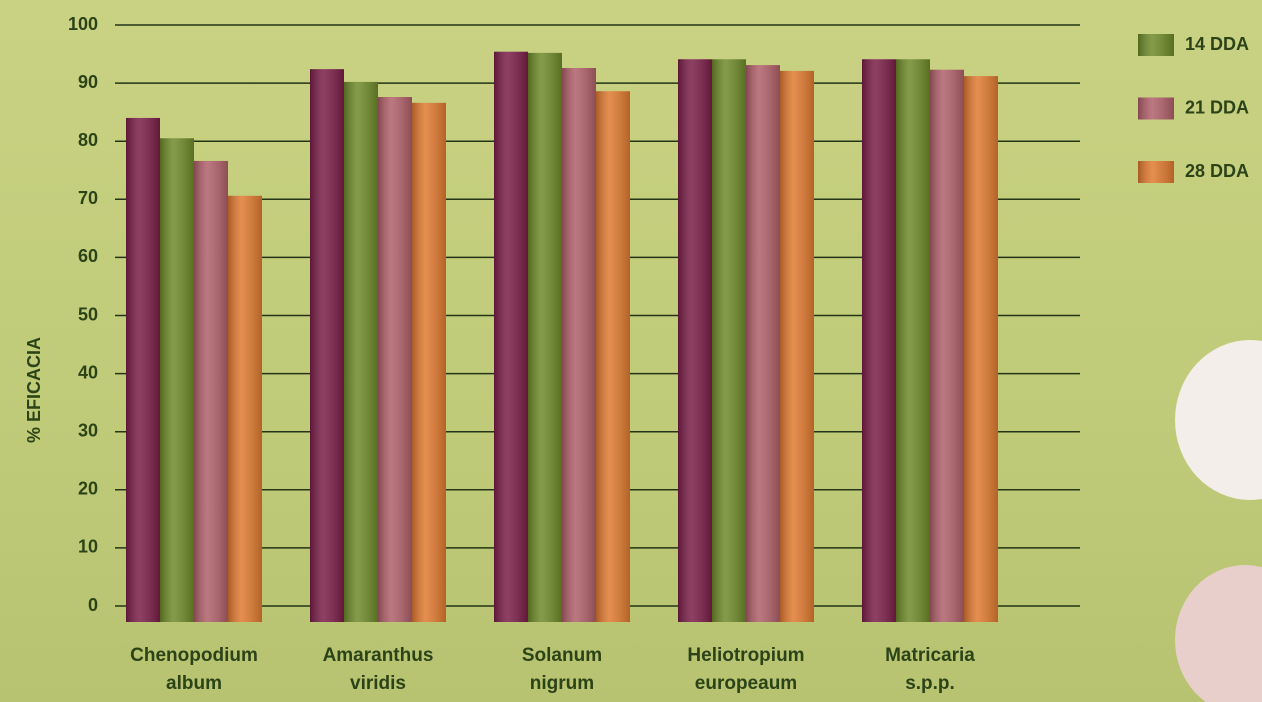  What do you see at coordinates (88, 547) in the screenshot?
I see `y-tick-label: 10` at bounding box center [88, 547].